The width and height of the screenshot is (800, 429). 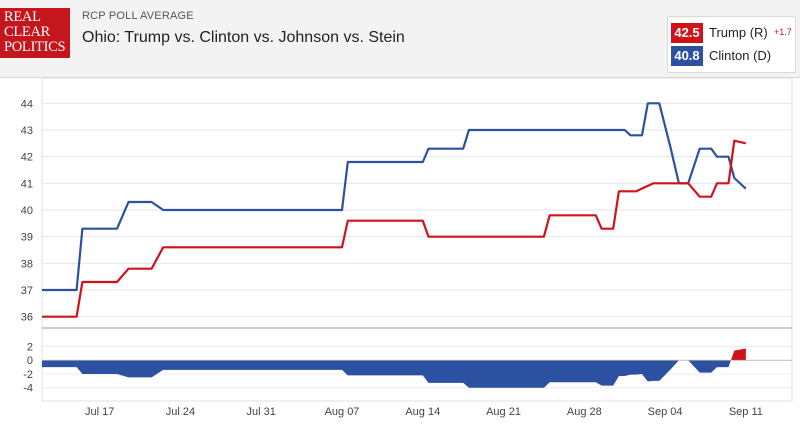 I want to click on legend-change-trump: +1.7, so click(x=783, y=32).